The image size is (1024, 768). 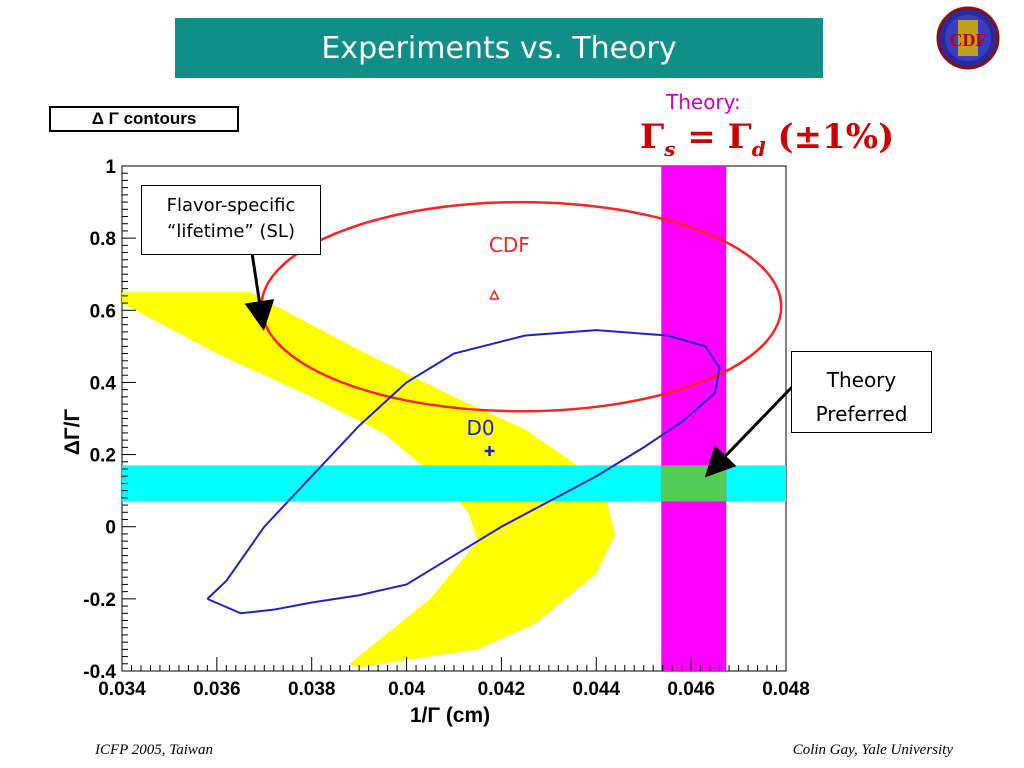 What do you see at coordinates (103, 456) in the screenshot?
I see `y-tick-label: 0.2` at bounding box center [103, 456].